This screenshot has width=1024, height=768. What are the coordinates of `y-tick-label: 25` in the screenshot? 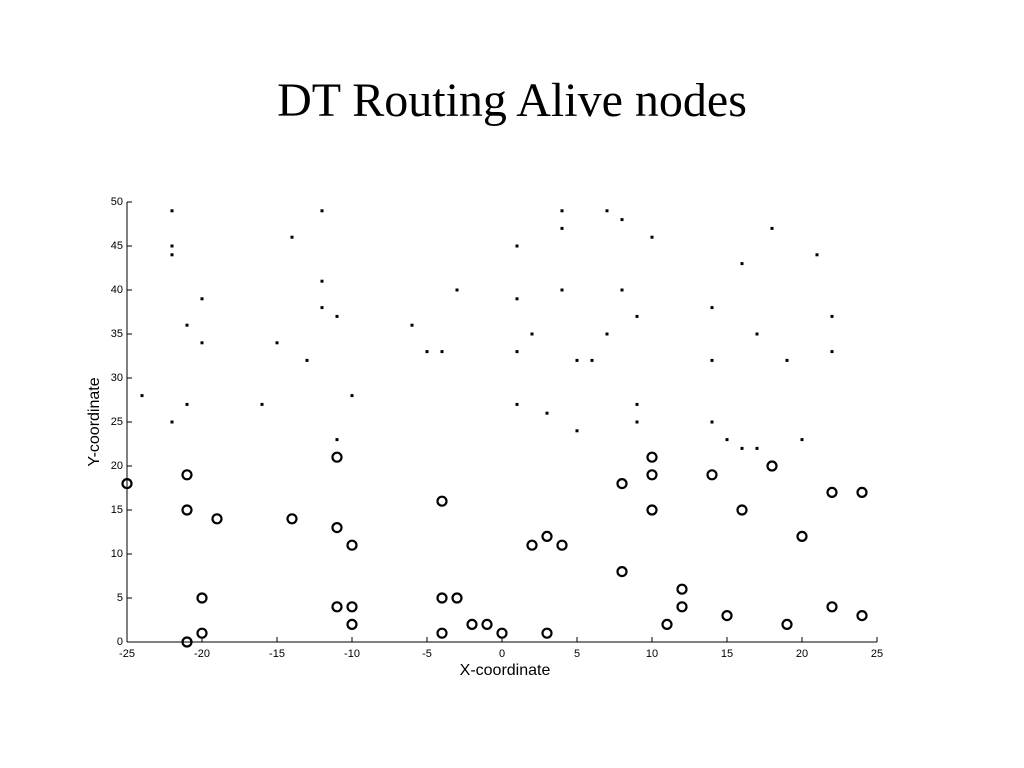 It's located at (117, 422).